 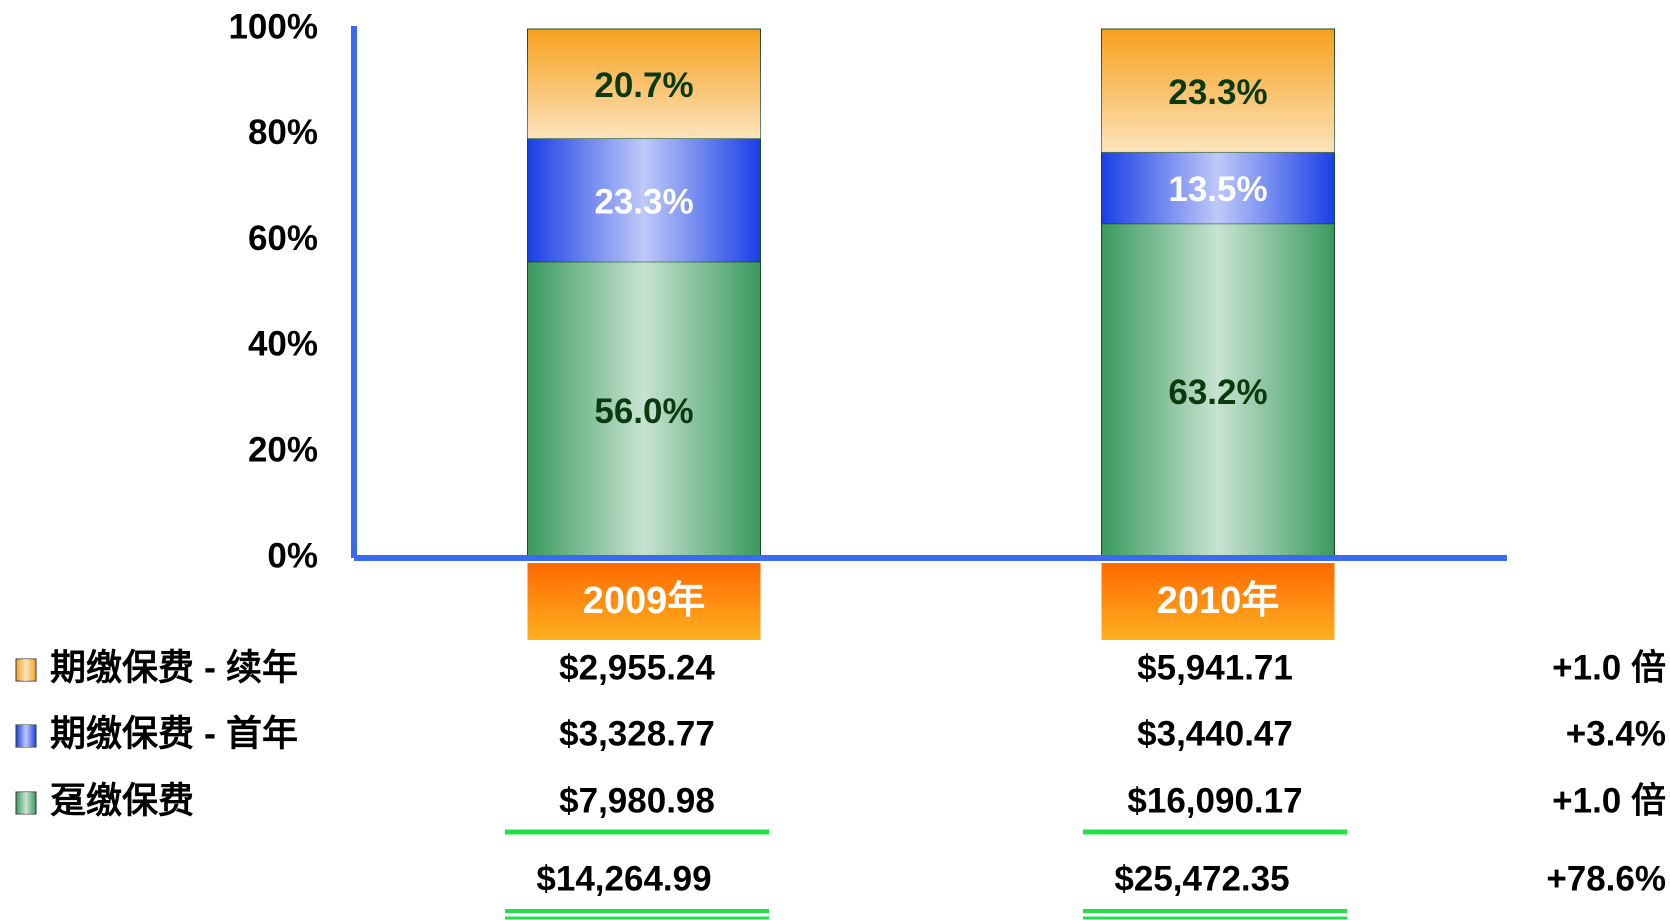 I want to click on value-label: 63.2%, so click(x=1217, y=392).